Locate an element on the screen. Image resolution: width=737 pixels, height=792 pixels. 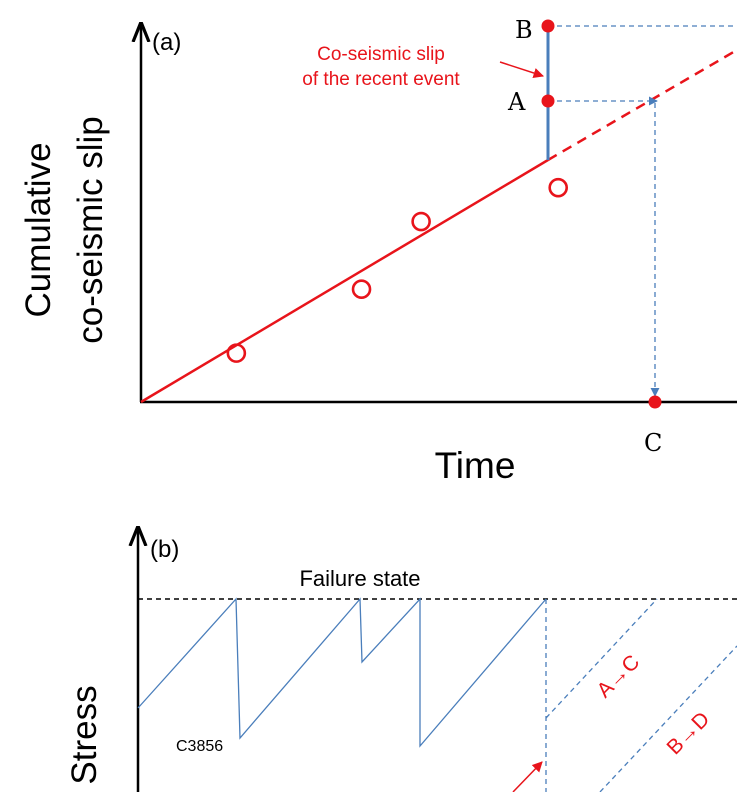
annotation-line-1: Co-seismic slip is located at coordinates (381, 54).